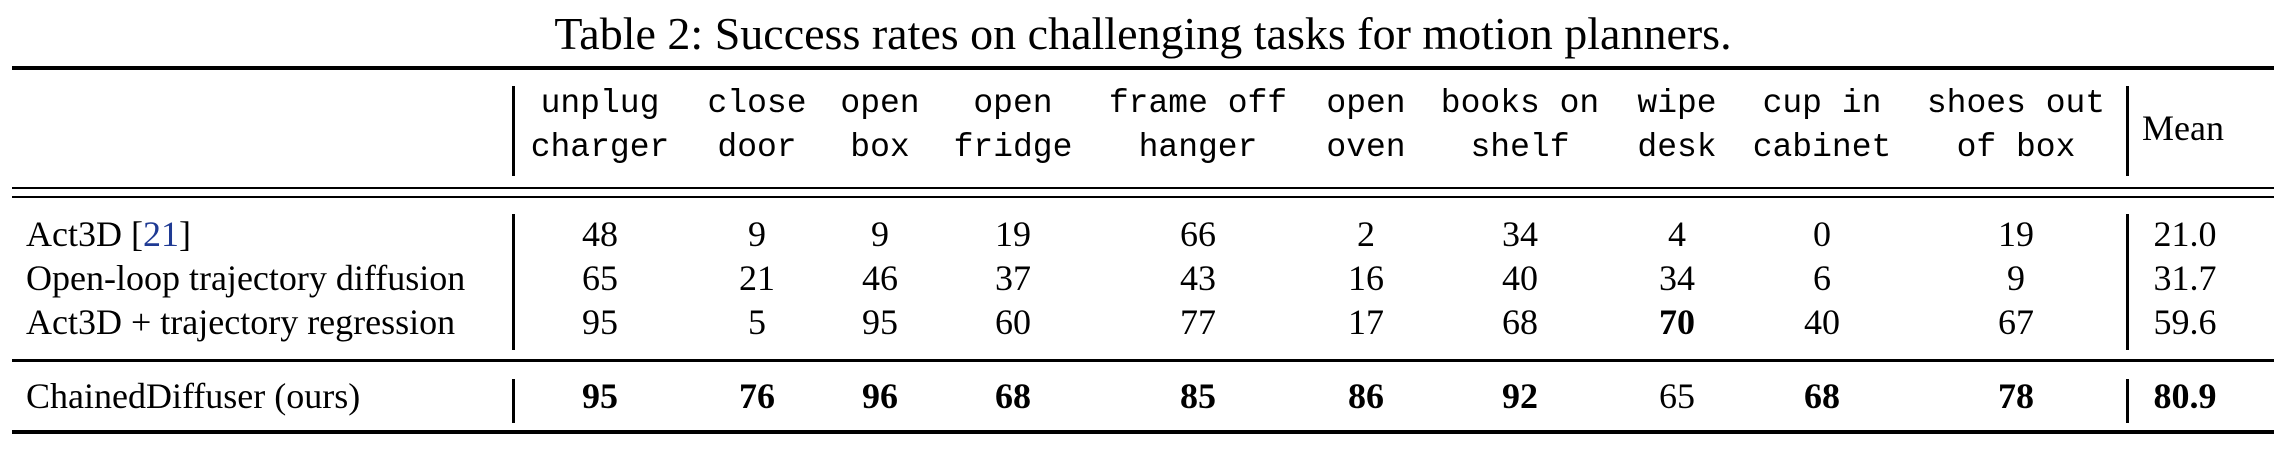 This screenshot has width=2286, height=452. Describe the element at coordinates (2016, 396) in the screenshot. I see `table-cell: 78` at that location.